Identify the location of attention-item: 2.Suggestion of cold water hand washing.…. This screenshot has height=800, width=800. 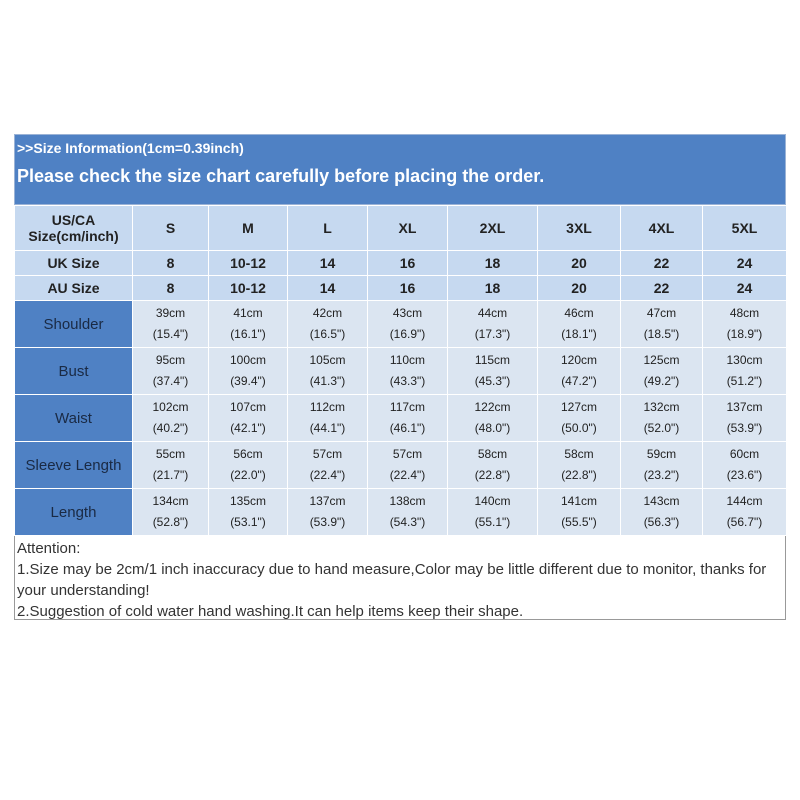
(270, 611).